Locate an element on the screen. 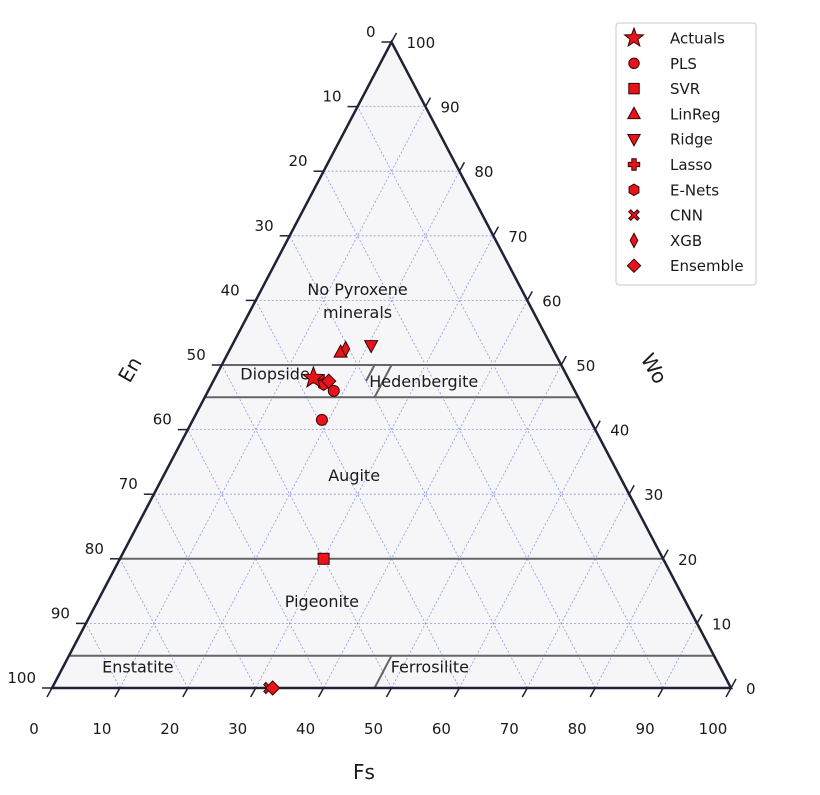  legend-marker-linreg is located at coordinates (634, 113).